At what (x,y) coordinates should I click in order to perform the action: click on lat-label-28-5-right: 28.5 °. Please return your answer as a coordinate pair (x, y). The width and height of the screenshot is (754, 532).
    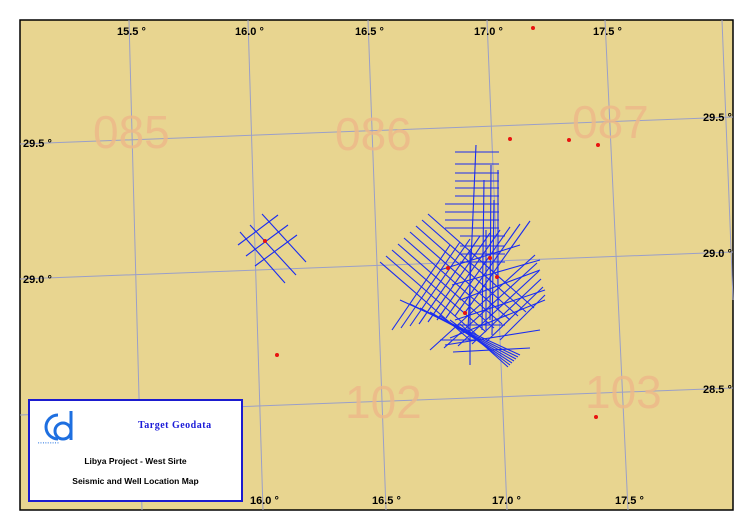
    Looking at the image, I should click on (717, 390).